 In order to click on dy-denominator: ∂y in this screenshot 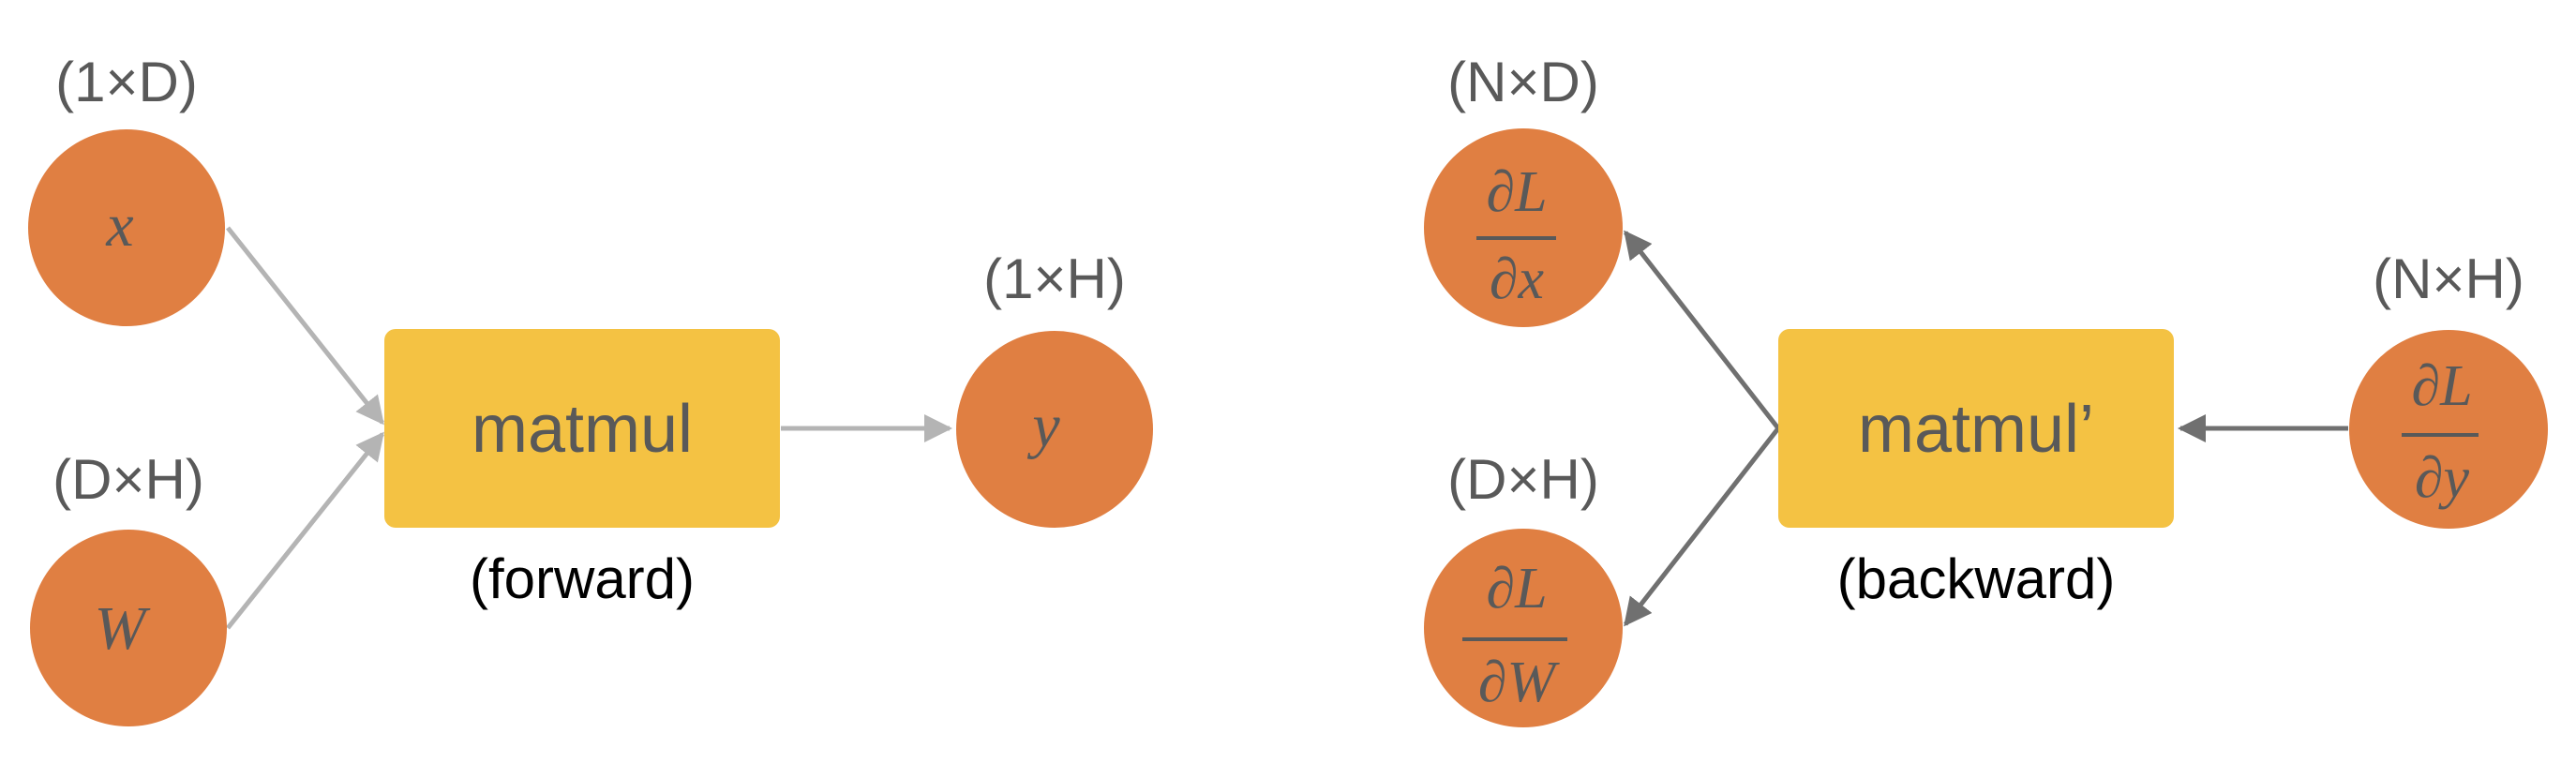, I will do `click(2442, 478)`.